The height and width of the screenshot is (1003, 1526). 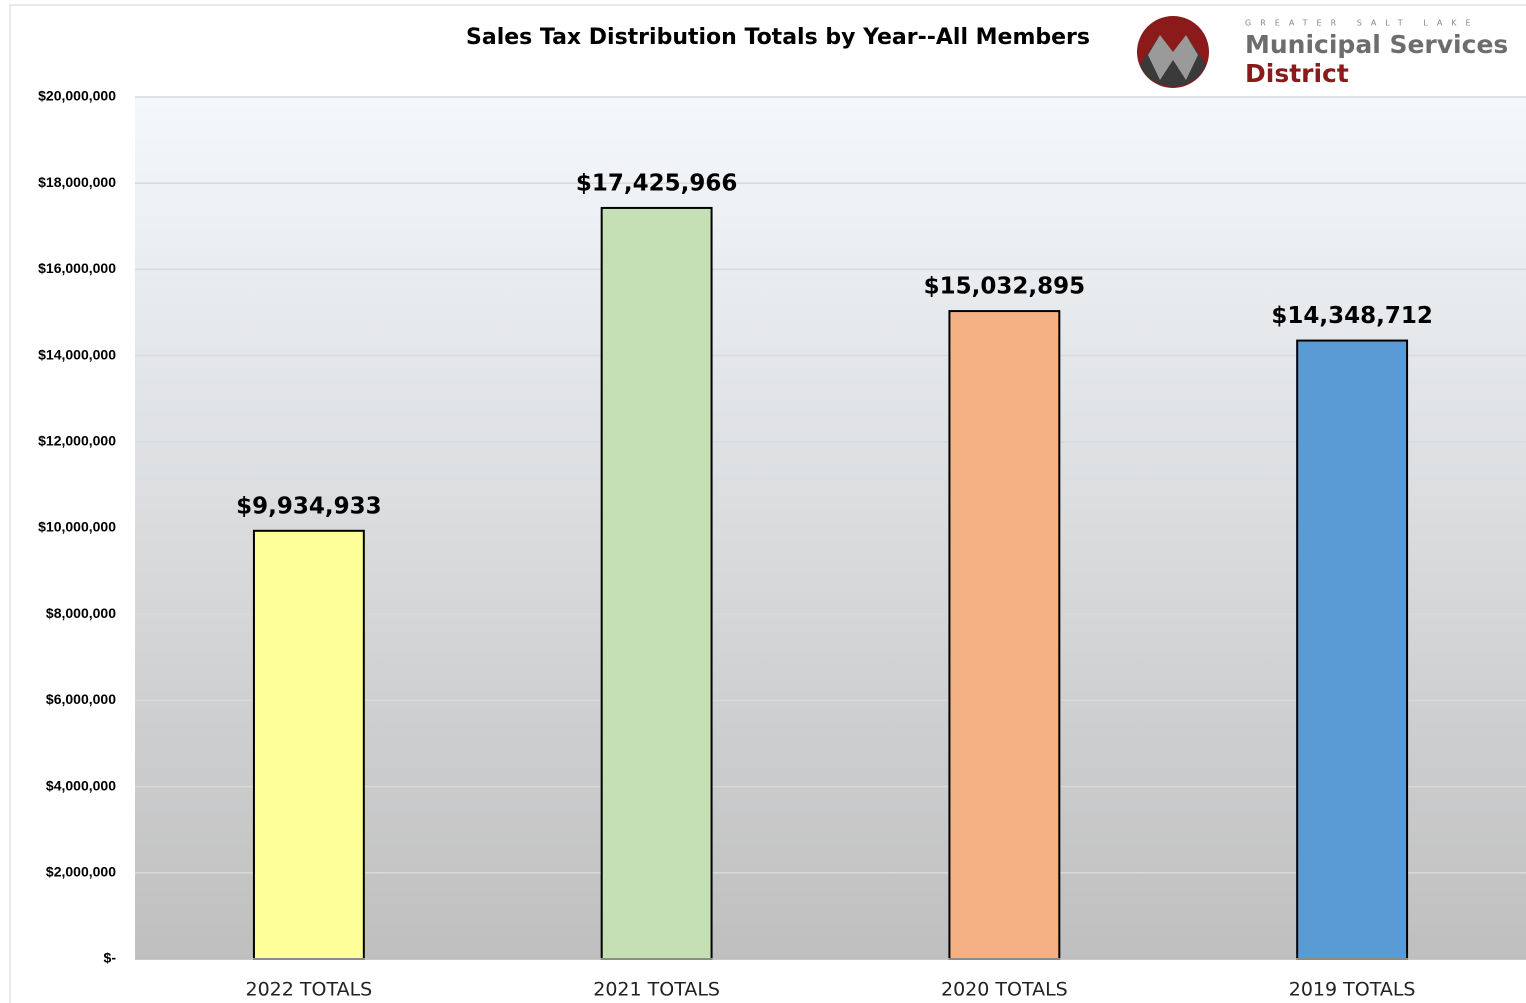 What do you see at coordinates (1376, 44) in the screenshot?
I see `logo-line1: Municipal Services` at bounding box center [1376, 44].